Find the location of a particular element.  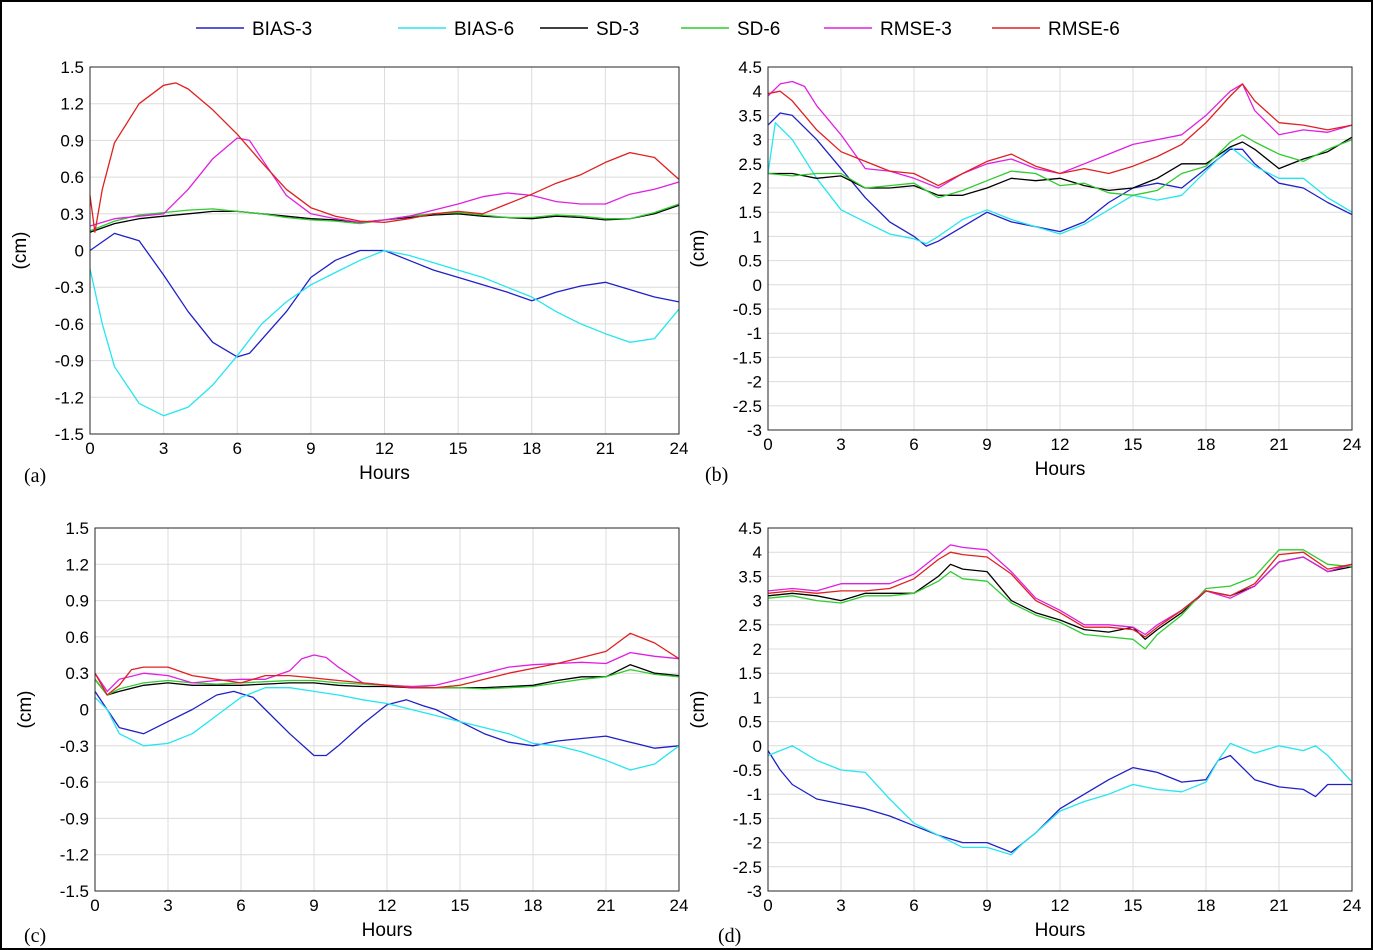

legend-label: BIAS-6 is located at coordinates (484, 29).